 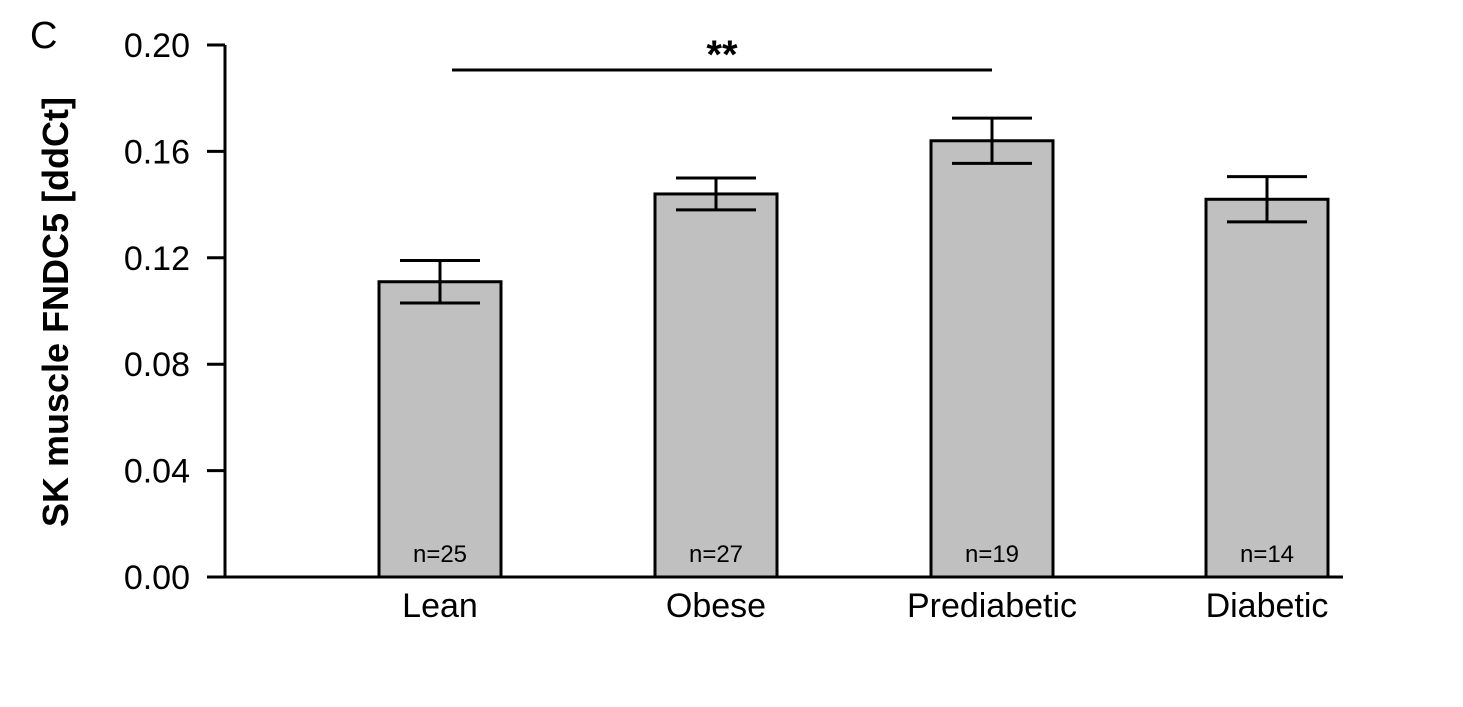 I want to click on n-label: n=25, so click(x=440, y=554).